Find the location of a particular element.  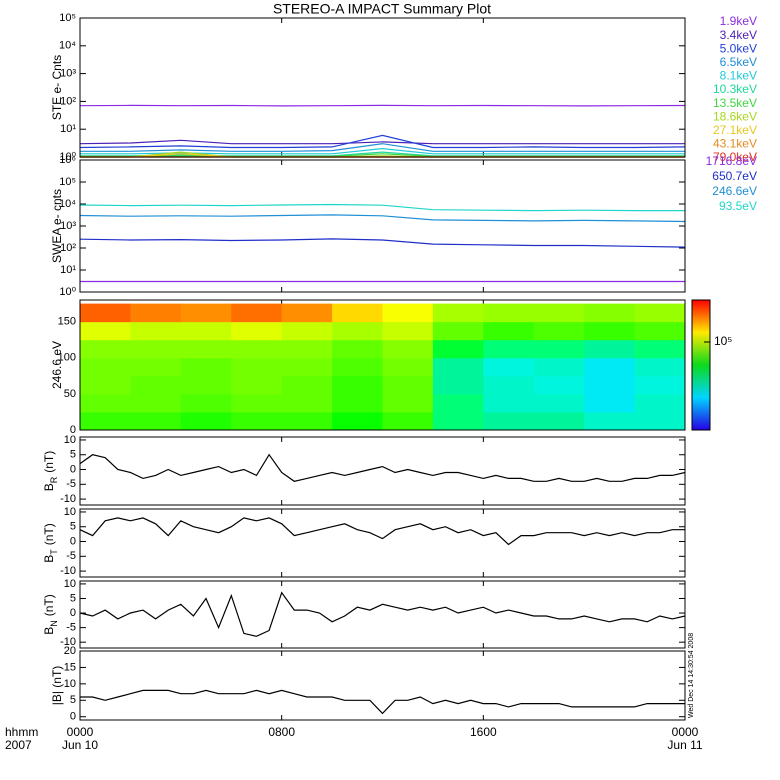

y-tick-label: -5 is located at coordinates (71, 556).